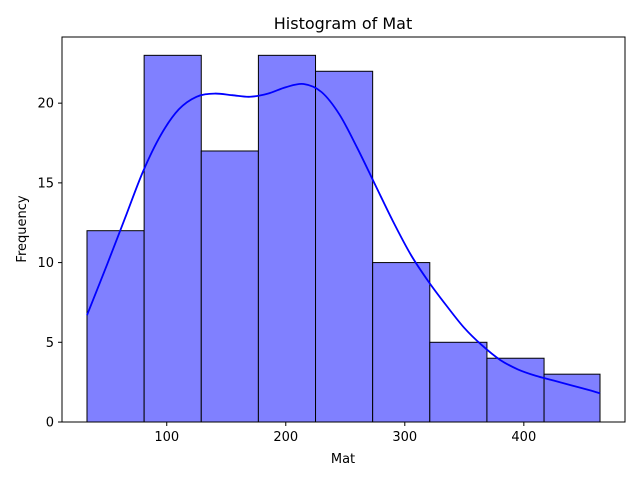 The height and width of the screenshot is (480, 640). What do you see at coordinates (404, 437) in the screenshot?
I see `x-tick-label: 300` at bounding box center [404, 437].